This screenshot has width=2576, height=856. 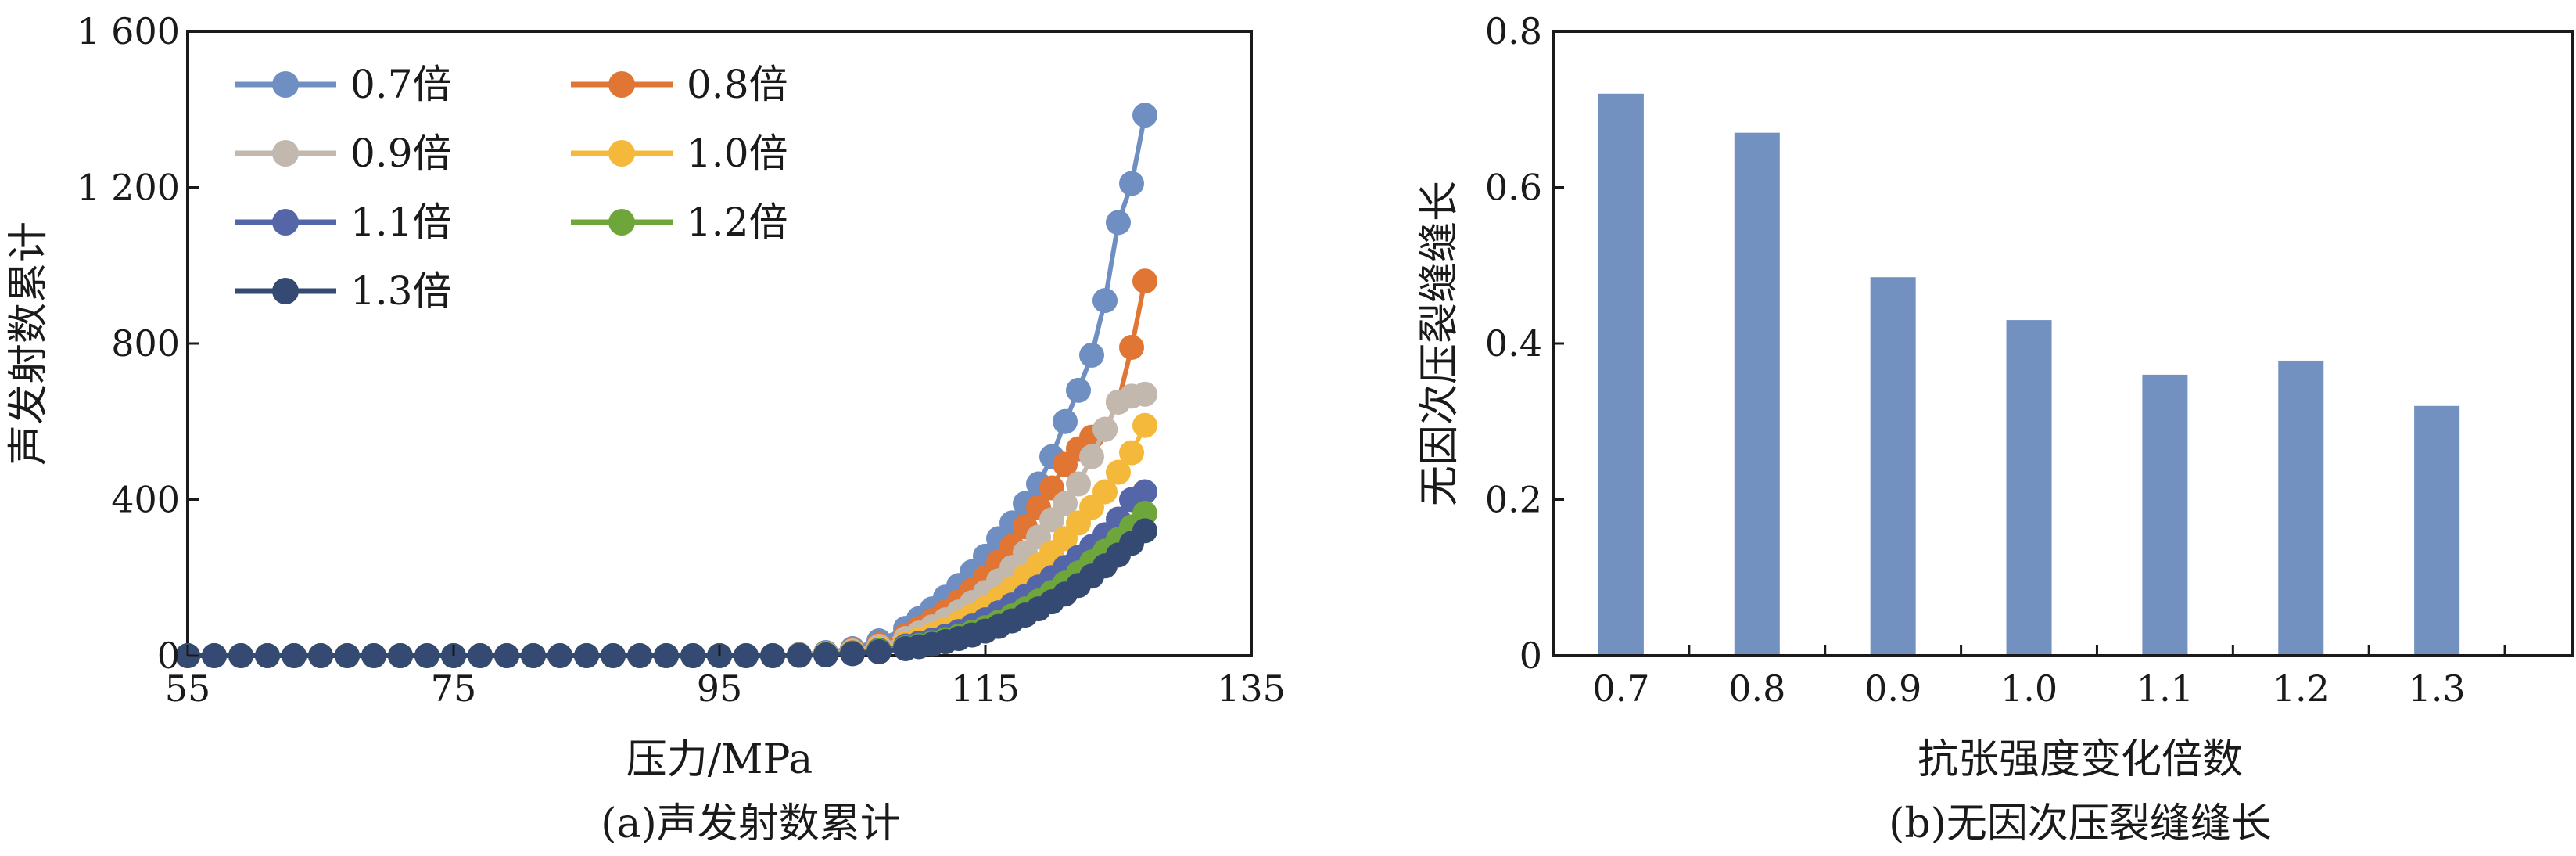 I want to click on chart-a-y-tick-label: 400, so click(x=145, y=500).